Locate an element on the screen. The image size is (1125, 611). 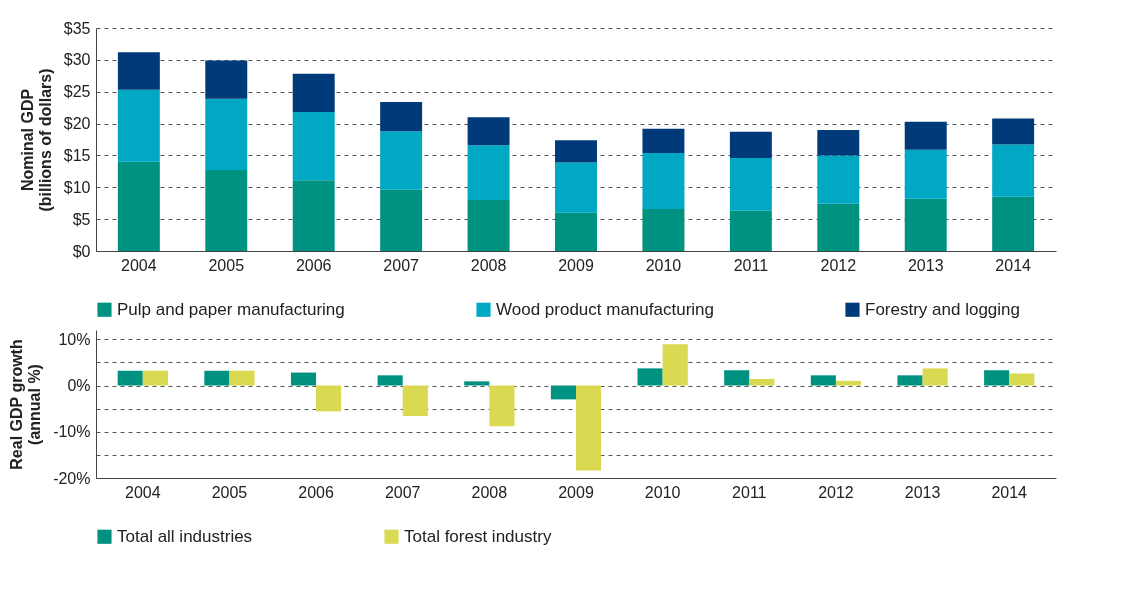
y-tick-label: 0% is located at coordinates (79, 385).